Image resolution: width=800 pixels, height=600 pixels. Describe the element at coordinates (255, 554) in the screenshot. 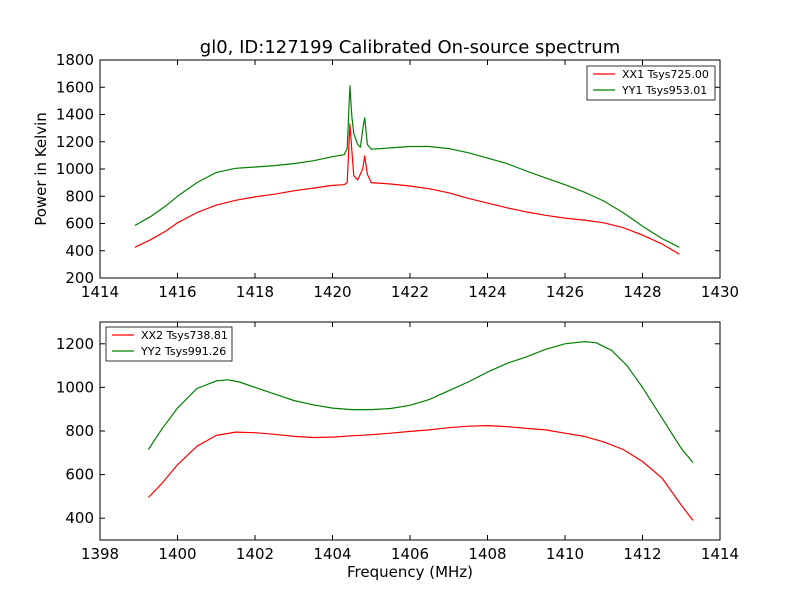

I see `bottom-x-tick-label: 1402` at that location.